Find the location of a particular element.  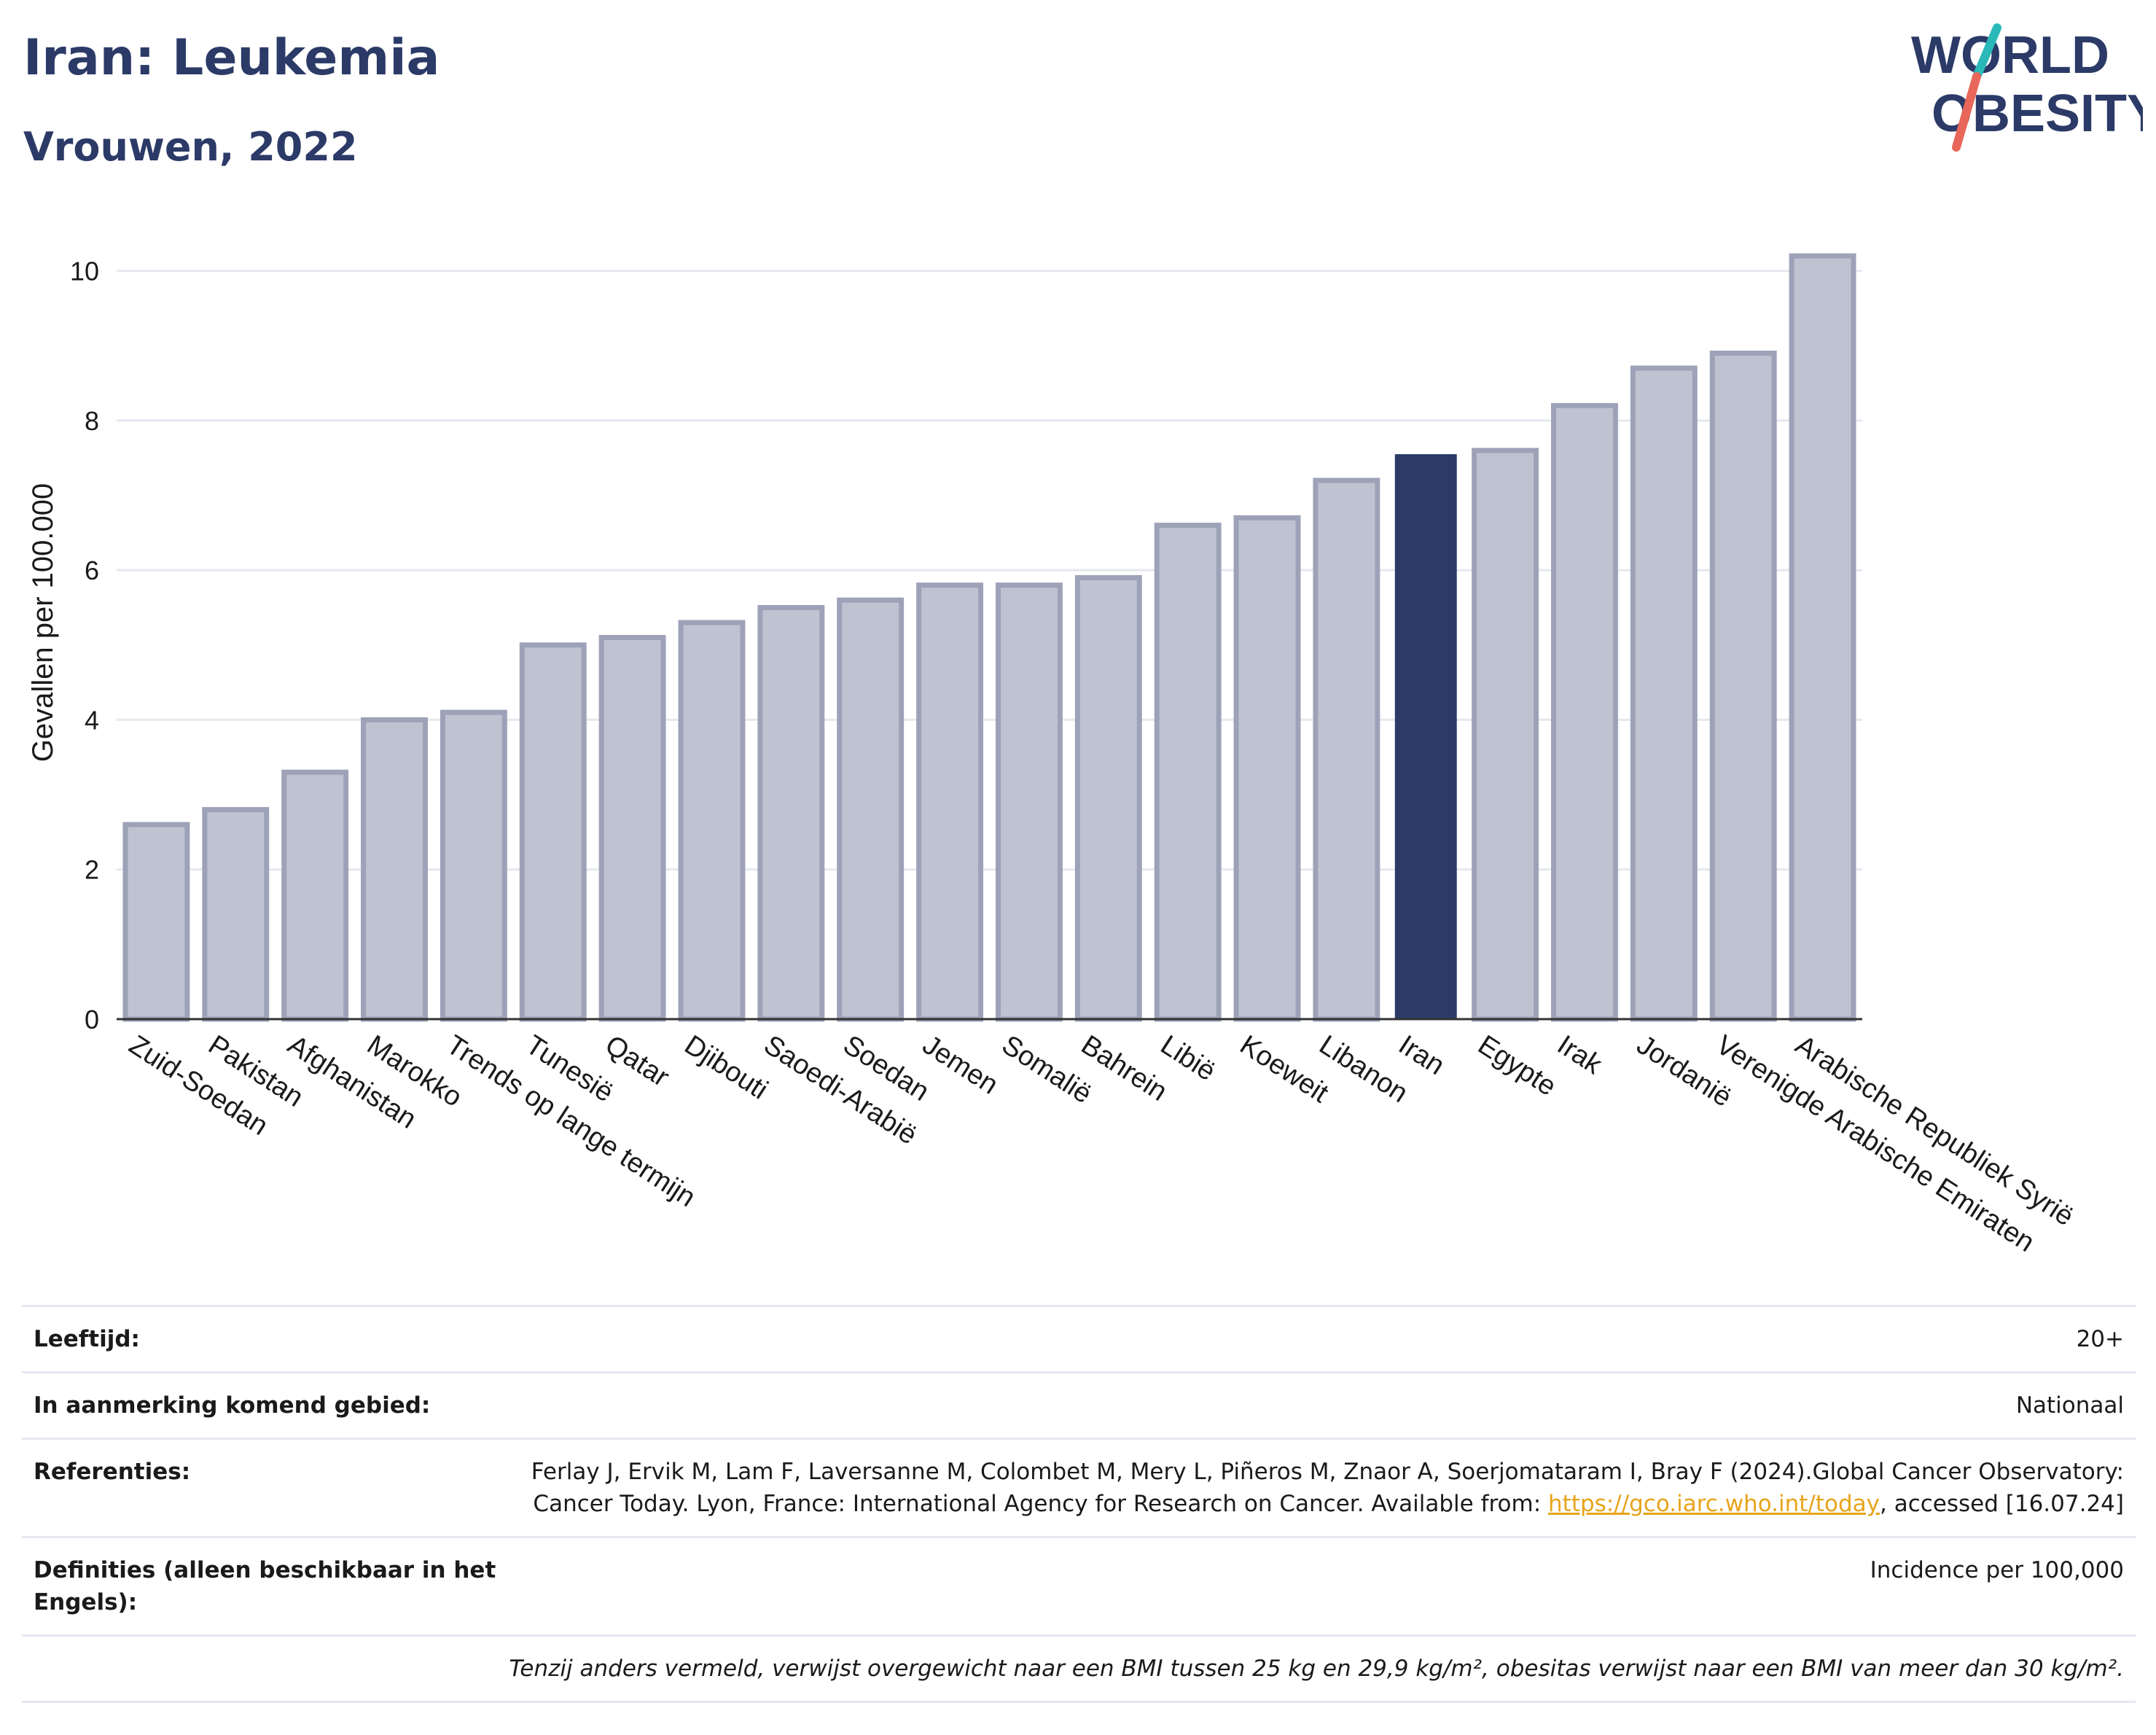

x-tick-label: Bahrein is located at coordinates (1124, 1068).